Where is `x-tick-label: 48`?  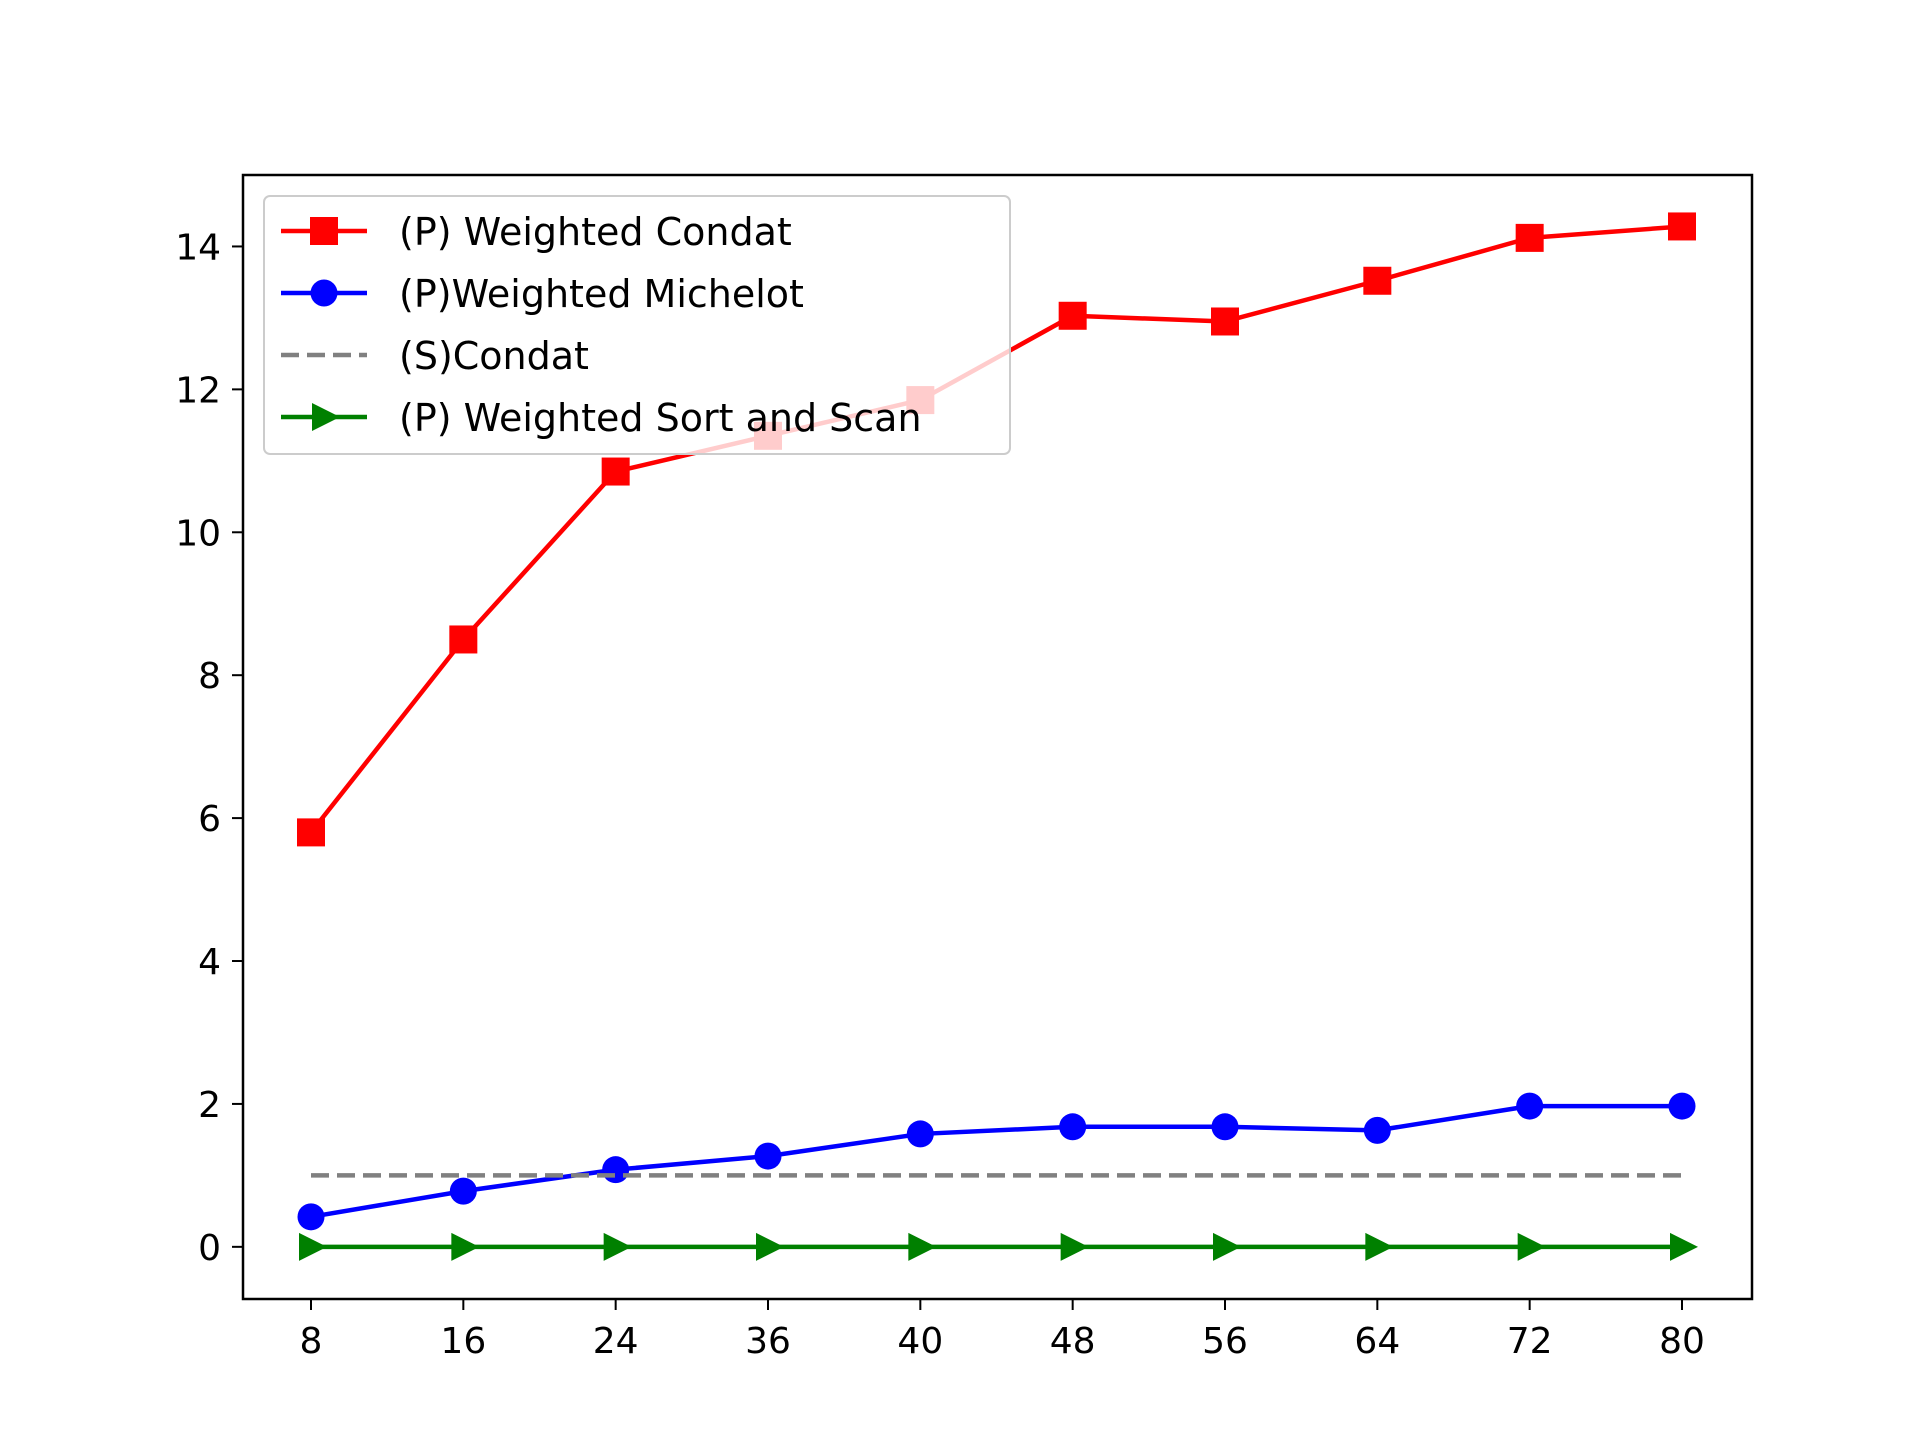 x-tick-label: 48 is located at coordinates (1073, 1341).